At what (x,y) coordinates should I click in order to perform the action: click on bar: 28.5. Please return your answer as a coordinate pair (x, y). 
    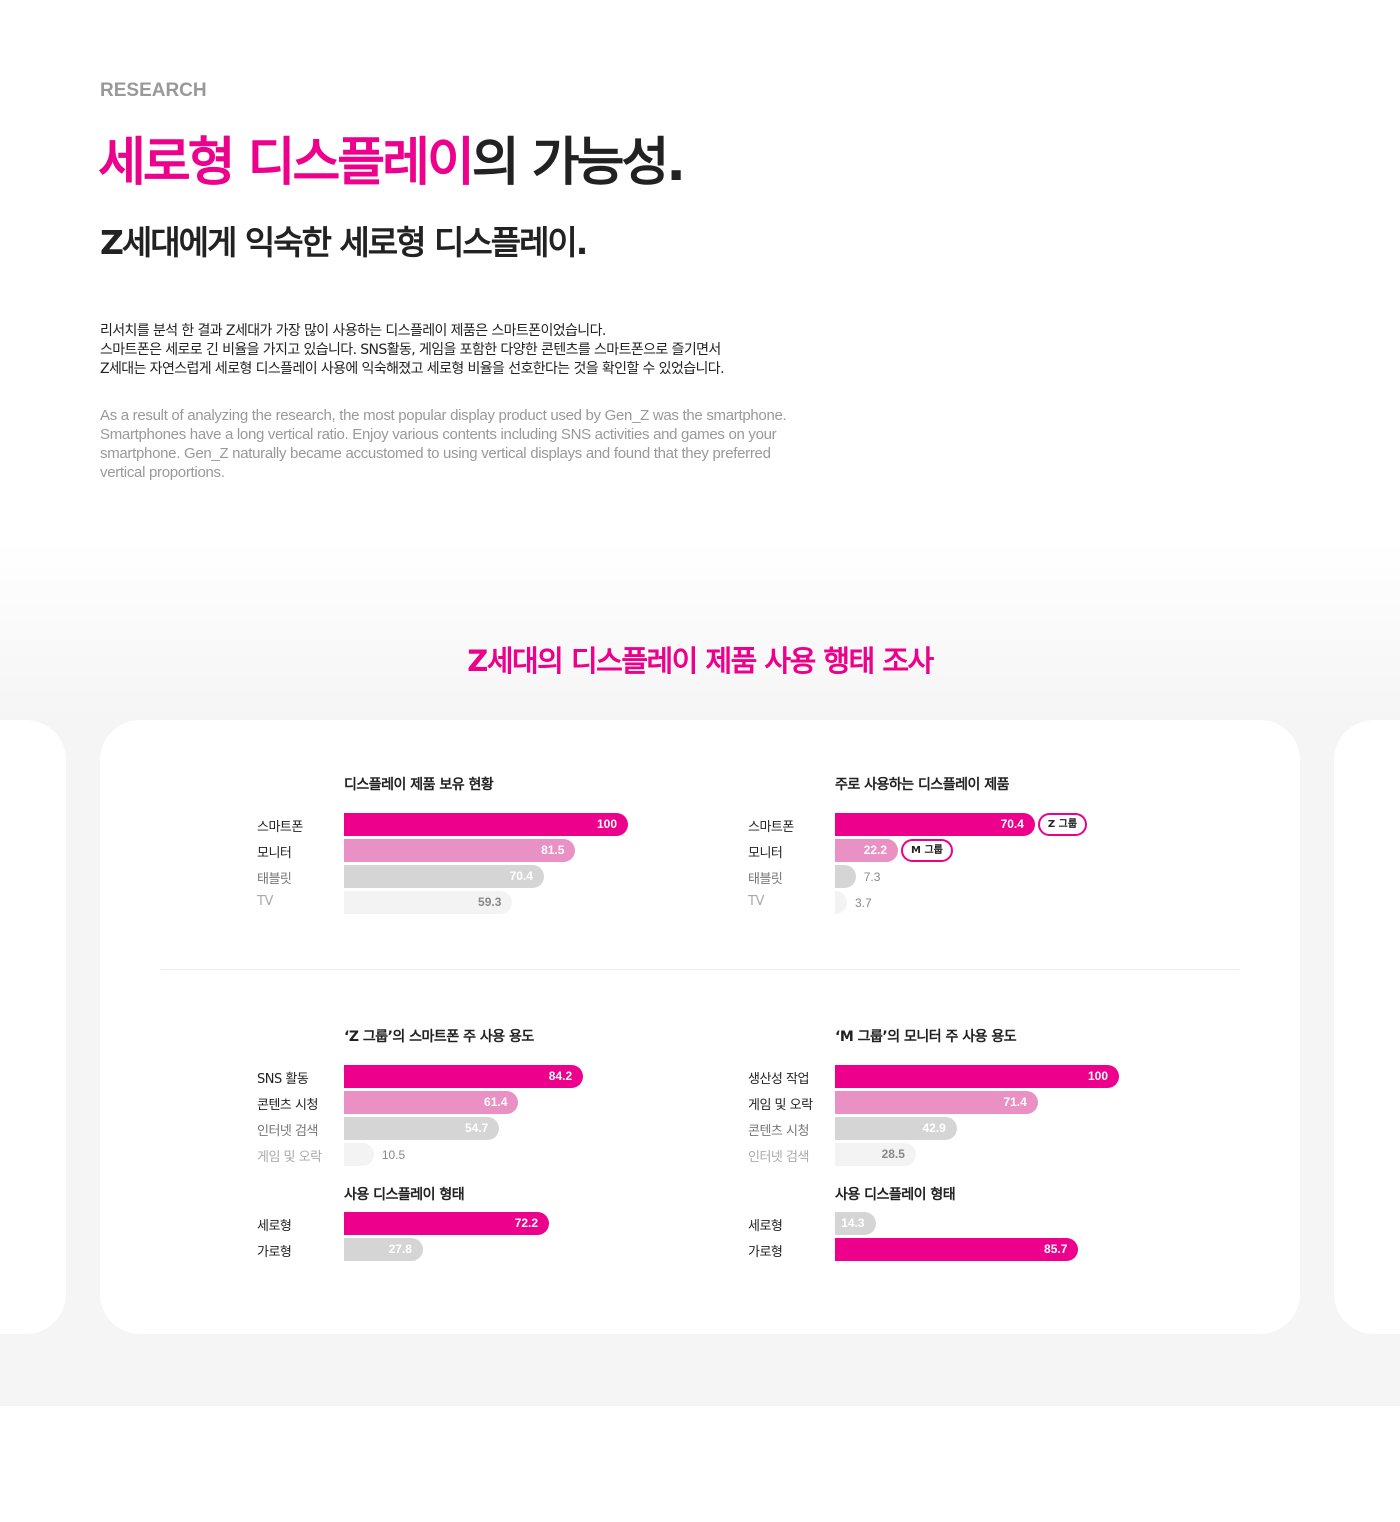
    Looking at the image, I should click on (875, 1154).